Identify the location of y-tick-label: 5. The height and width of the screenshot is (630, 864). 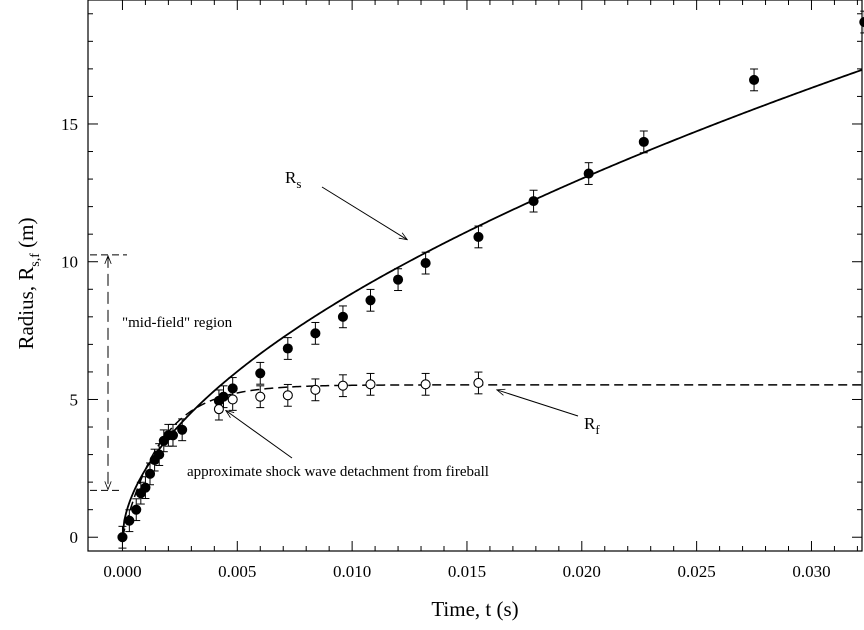
(74, 399).